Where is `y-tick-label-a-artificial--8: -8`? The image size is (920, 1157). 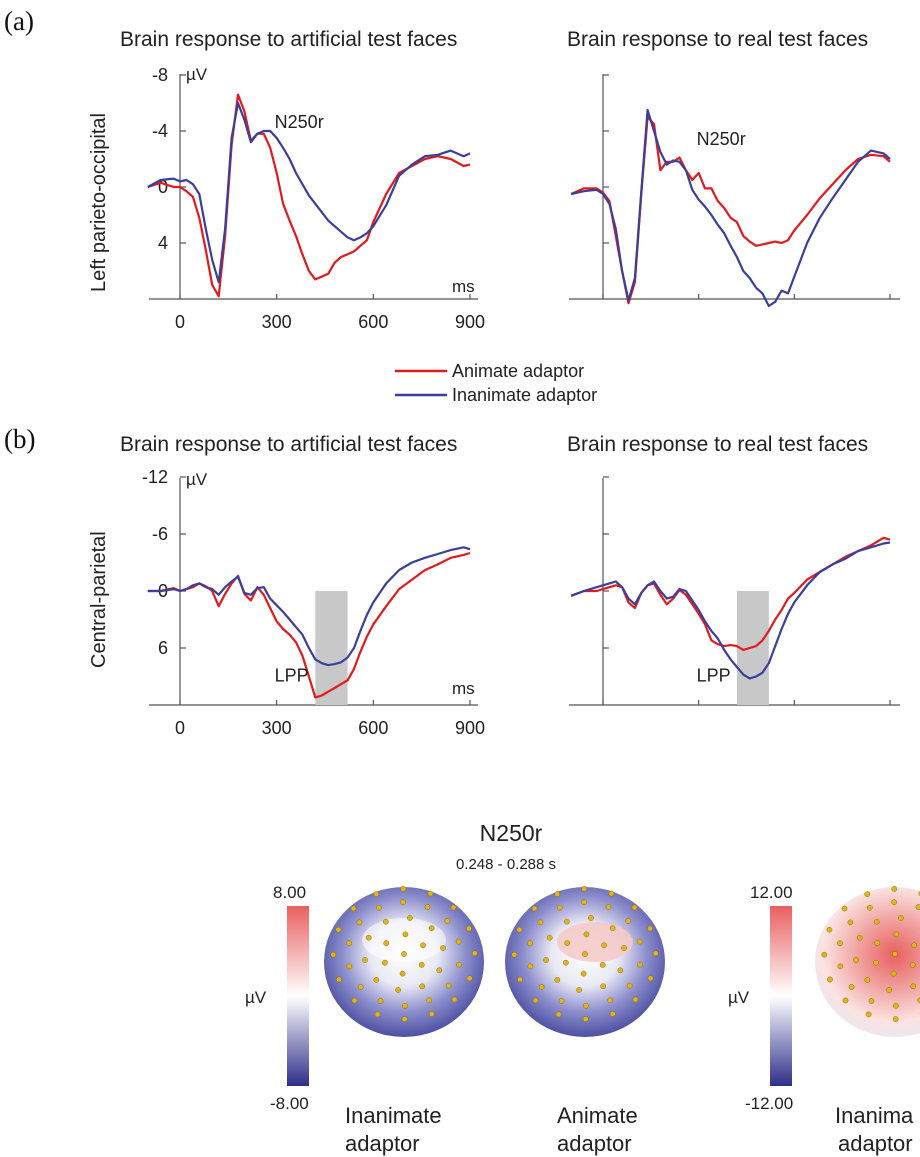
y-tick-label-a-artificial--8: -8 is located at coordinates (160, 75).